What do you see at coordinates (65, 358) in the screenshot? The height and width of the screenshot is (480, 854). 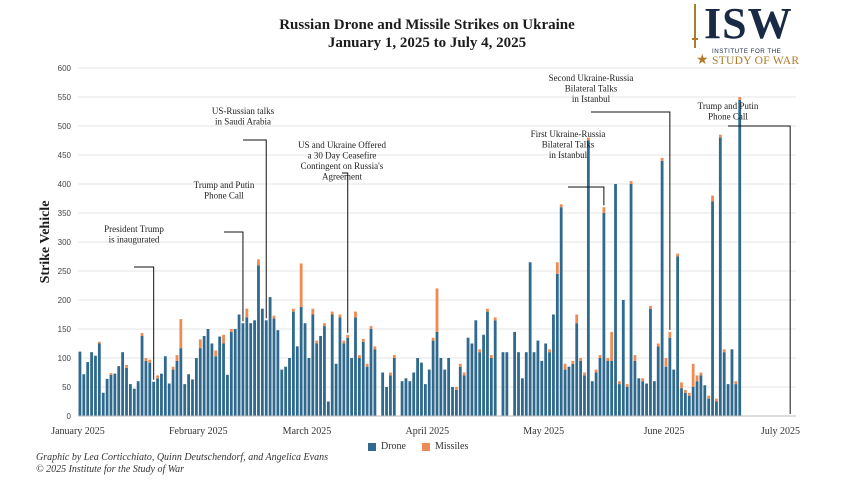 I see `y-tick-label: 100` at bounding box center [65, 358].